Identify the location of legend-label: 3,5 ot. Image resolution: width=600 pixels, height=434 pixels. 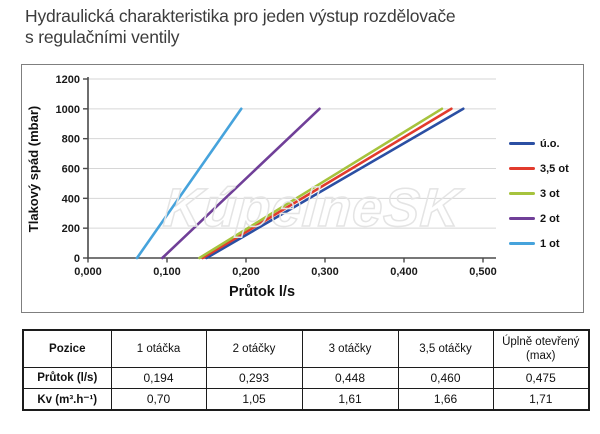
(554, 168).